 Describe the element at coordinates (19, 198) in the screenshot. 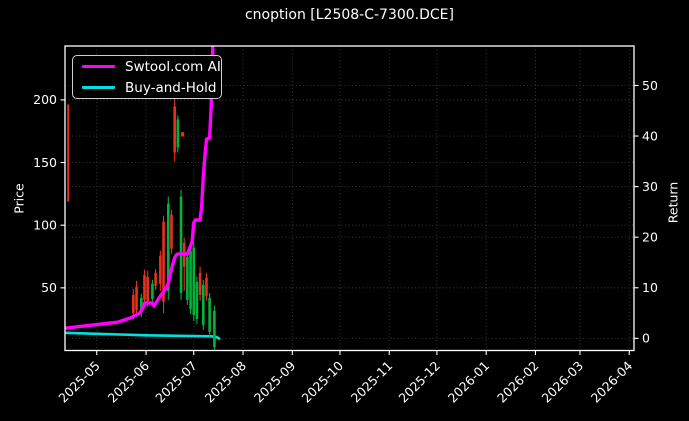

I see `left-axis-label: Price` at that location.